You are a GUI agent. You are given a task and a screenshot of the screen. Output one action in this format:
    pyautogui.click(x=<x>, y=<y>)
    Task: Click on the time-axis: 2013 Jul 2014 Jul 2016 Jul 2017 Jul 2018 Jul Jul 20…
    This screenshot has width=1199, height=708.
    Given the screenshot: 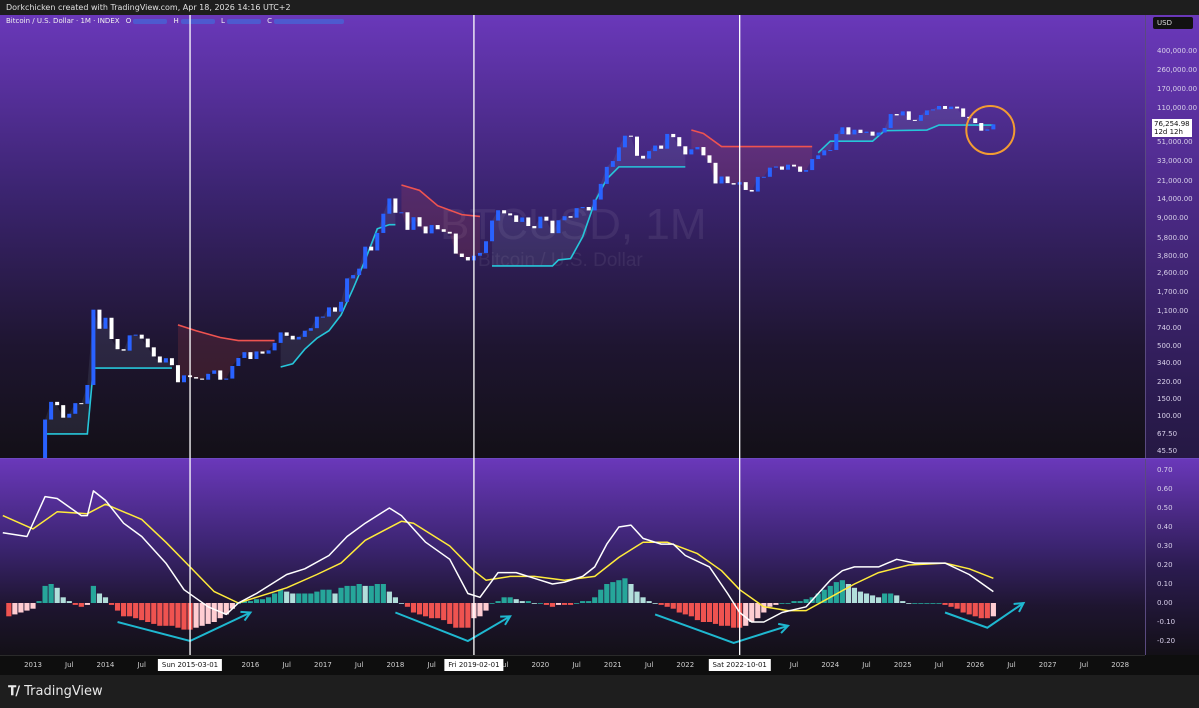 What is the action you would take?
    pyautogui.click(x=572, y=665)
    